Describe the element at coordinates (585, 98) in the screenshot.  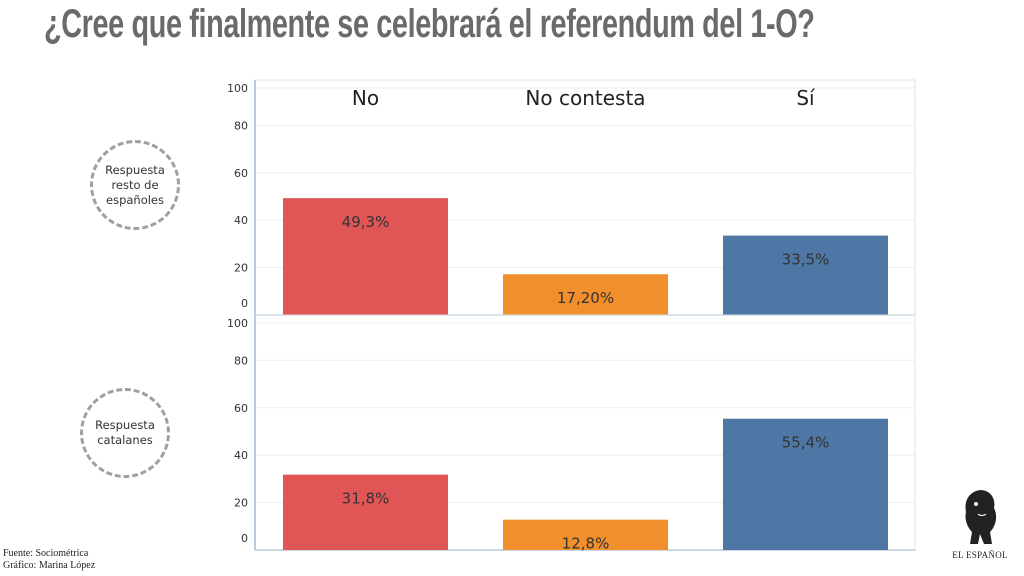
I see `category-label: No contesta` at that location.